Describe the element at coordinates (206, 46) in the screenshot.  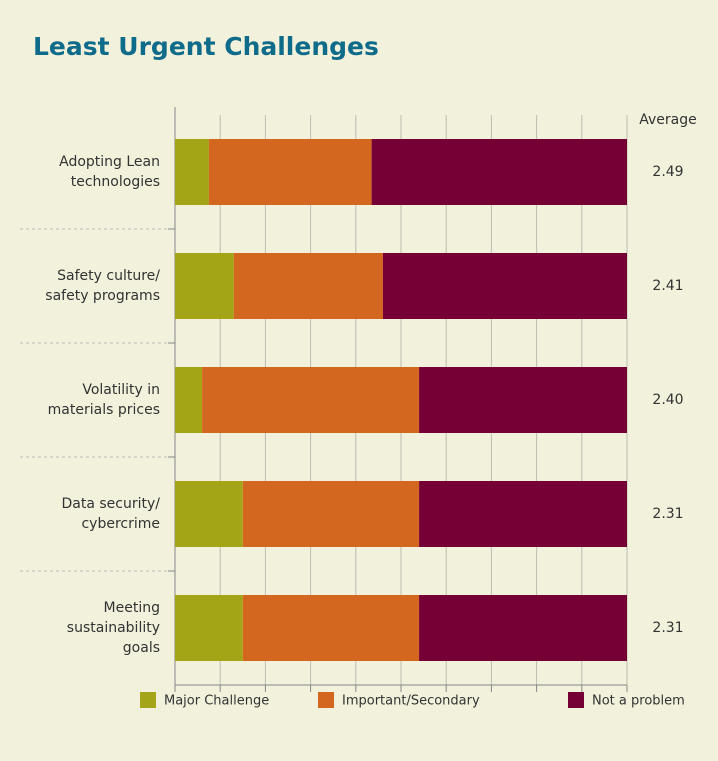
I see `chart-title: Least Urgent Challenges` at that location.